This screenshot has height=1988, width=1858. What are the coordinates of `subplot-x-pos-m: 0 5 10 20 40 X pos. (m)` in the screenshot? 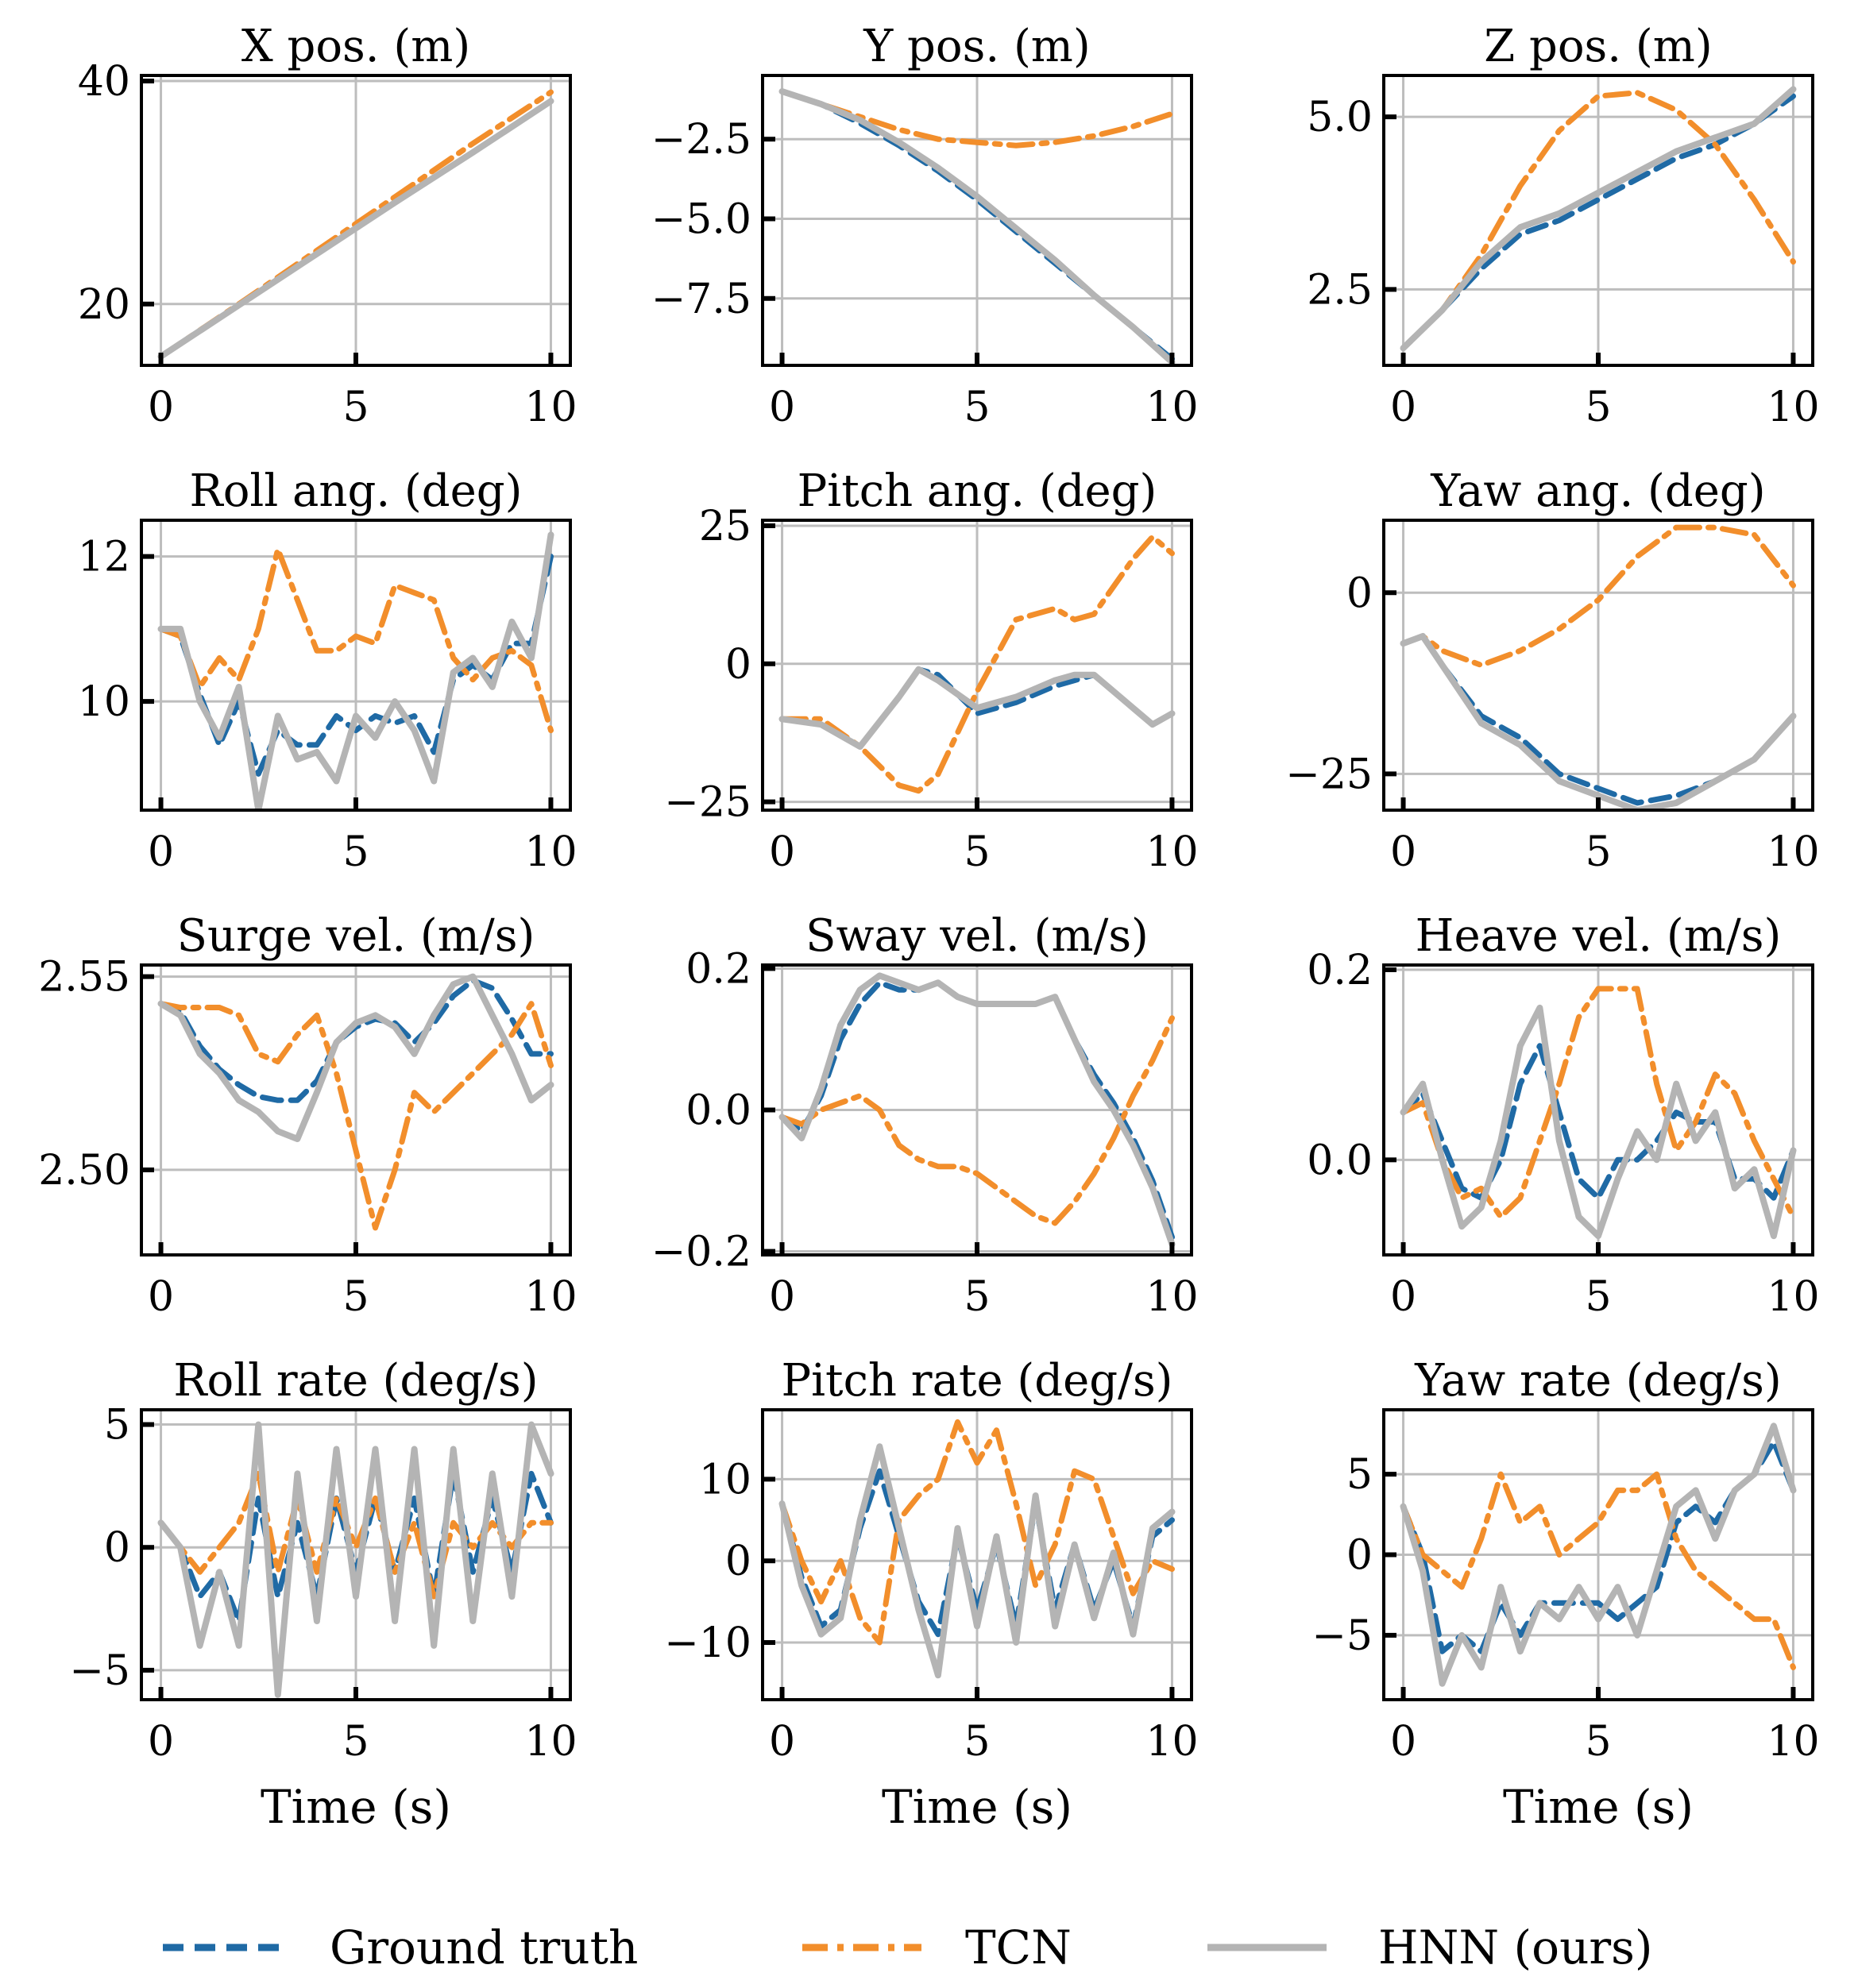 It's located at (327, 226).